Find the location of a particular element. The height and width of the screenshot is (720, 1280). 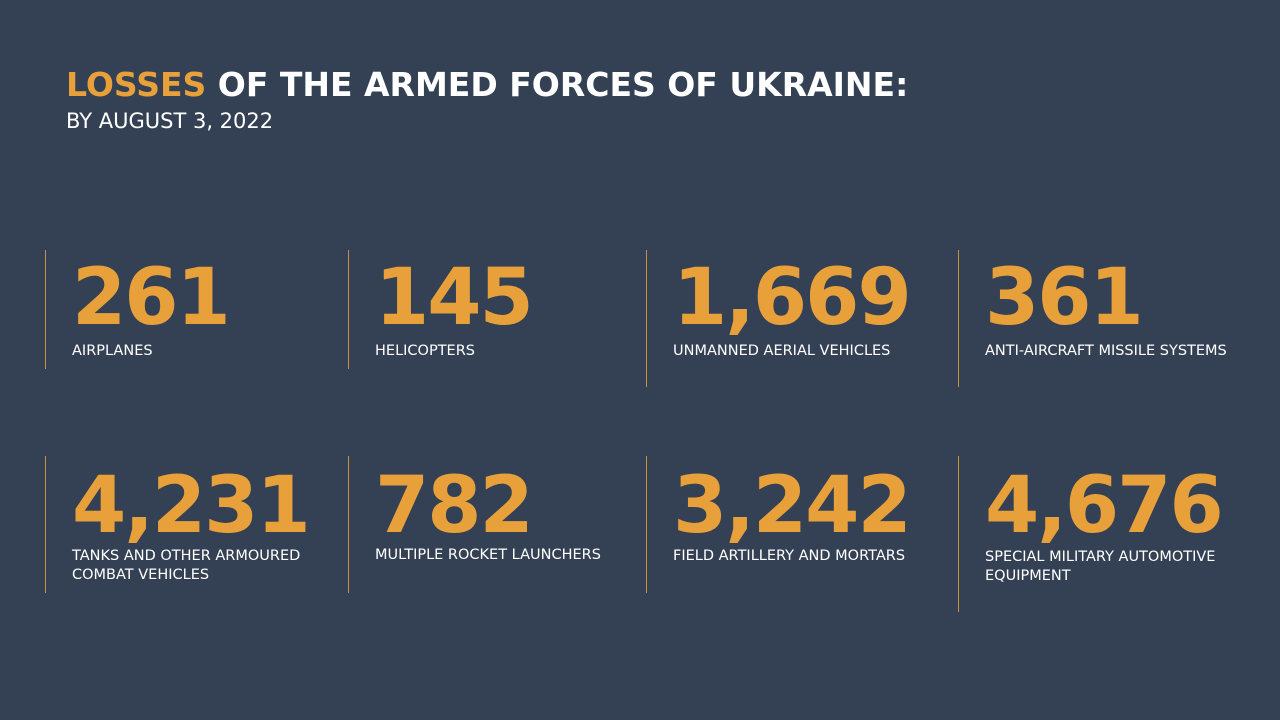

stat-value: 1,669 is located at coordinates (792, 298).